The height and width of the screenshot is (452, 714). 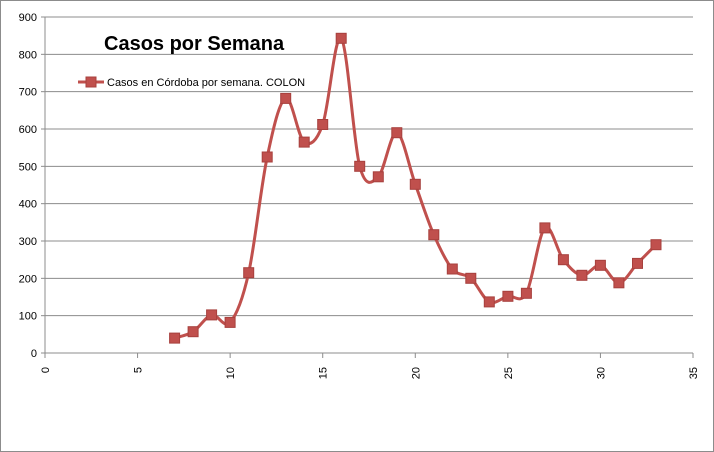 What do you see at coordinates (694, 373) in the screenshot?
I see `x-tick-label: 35` at bounding box center [694, 373].